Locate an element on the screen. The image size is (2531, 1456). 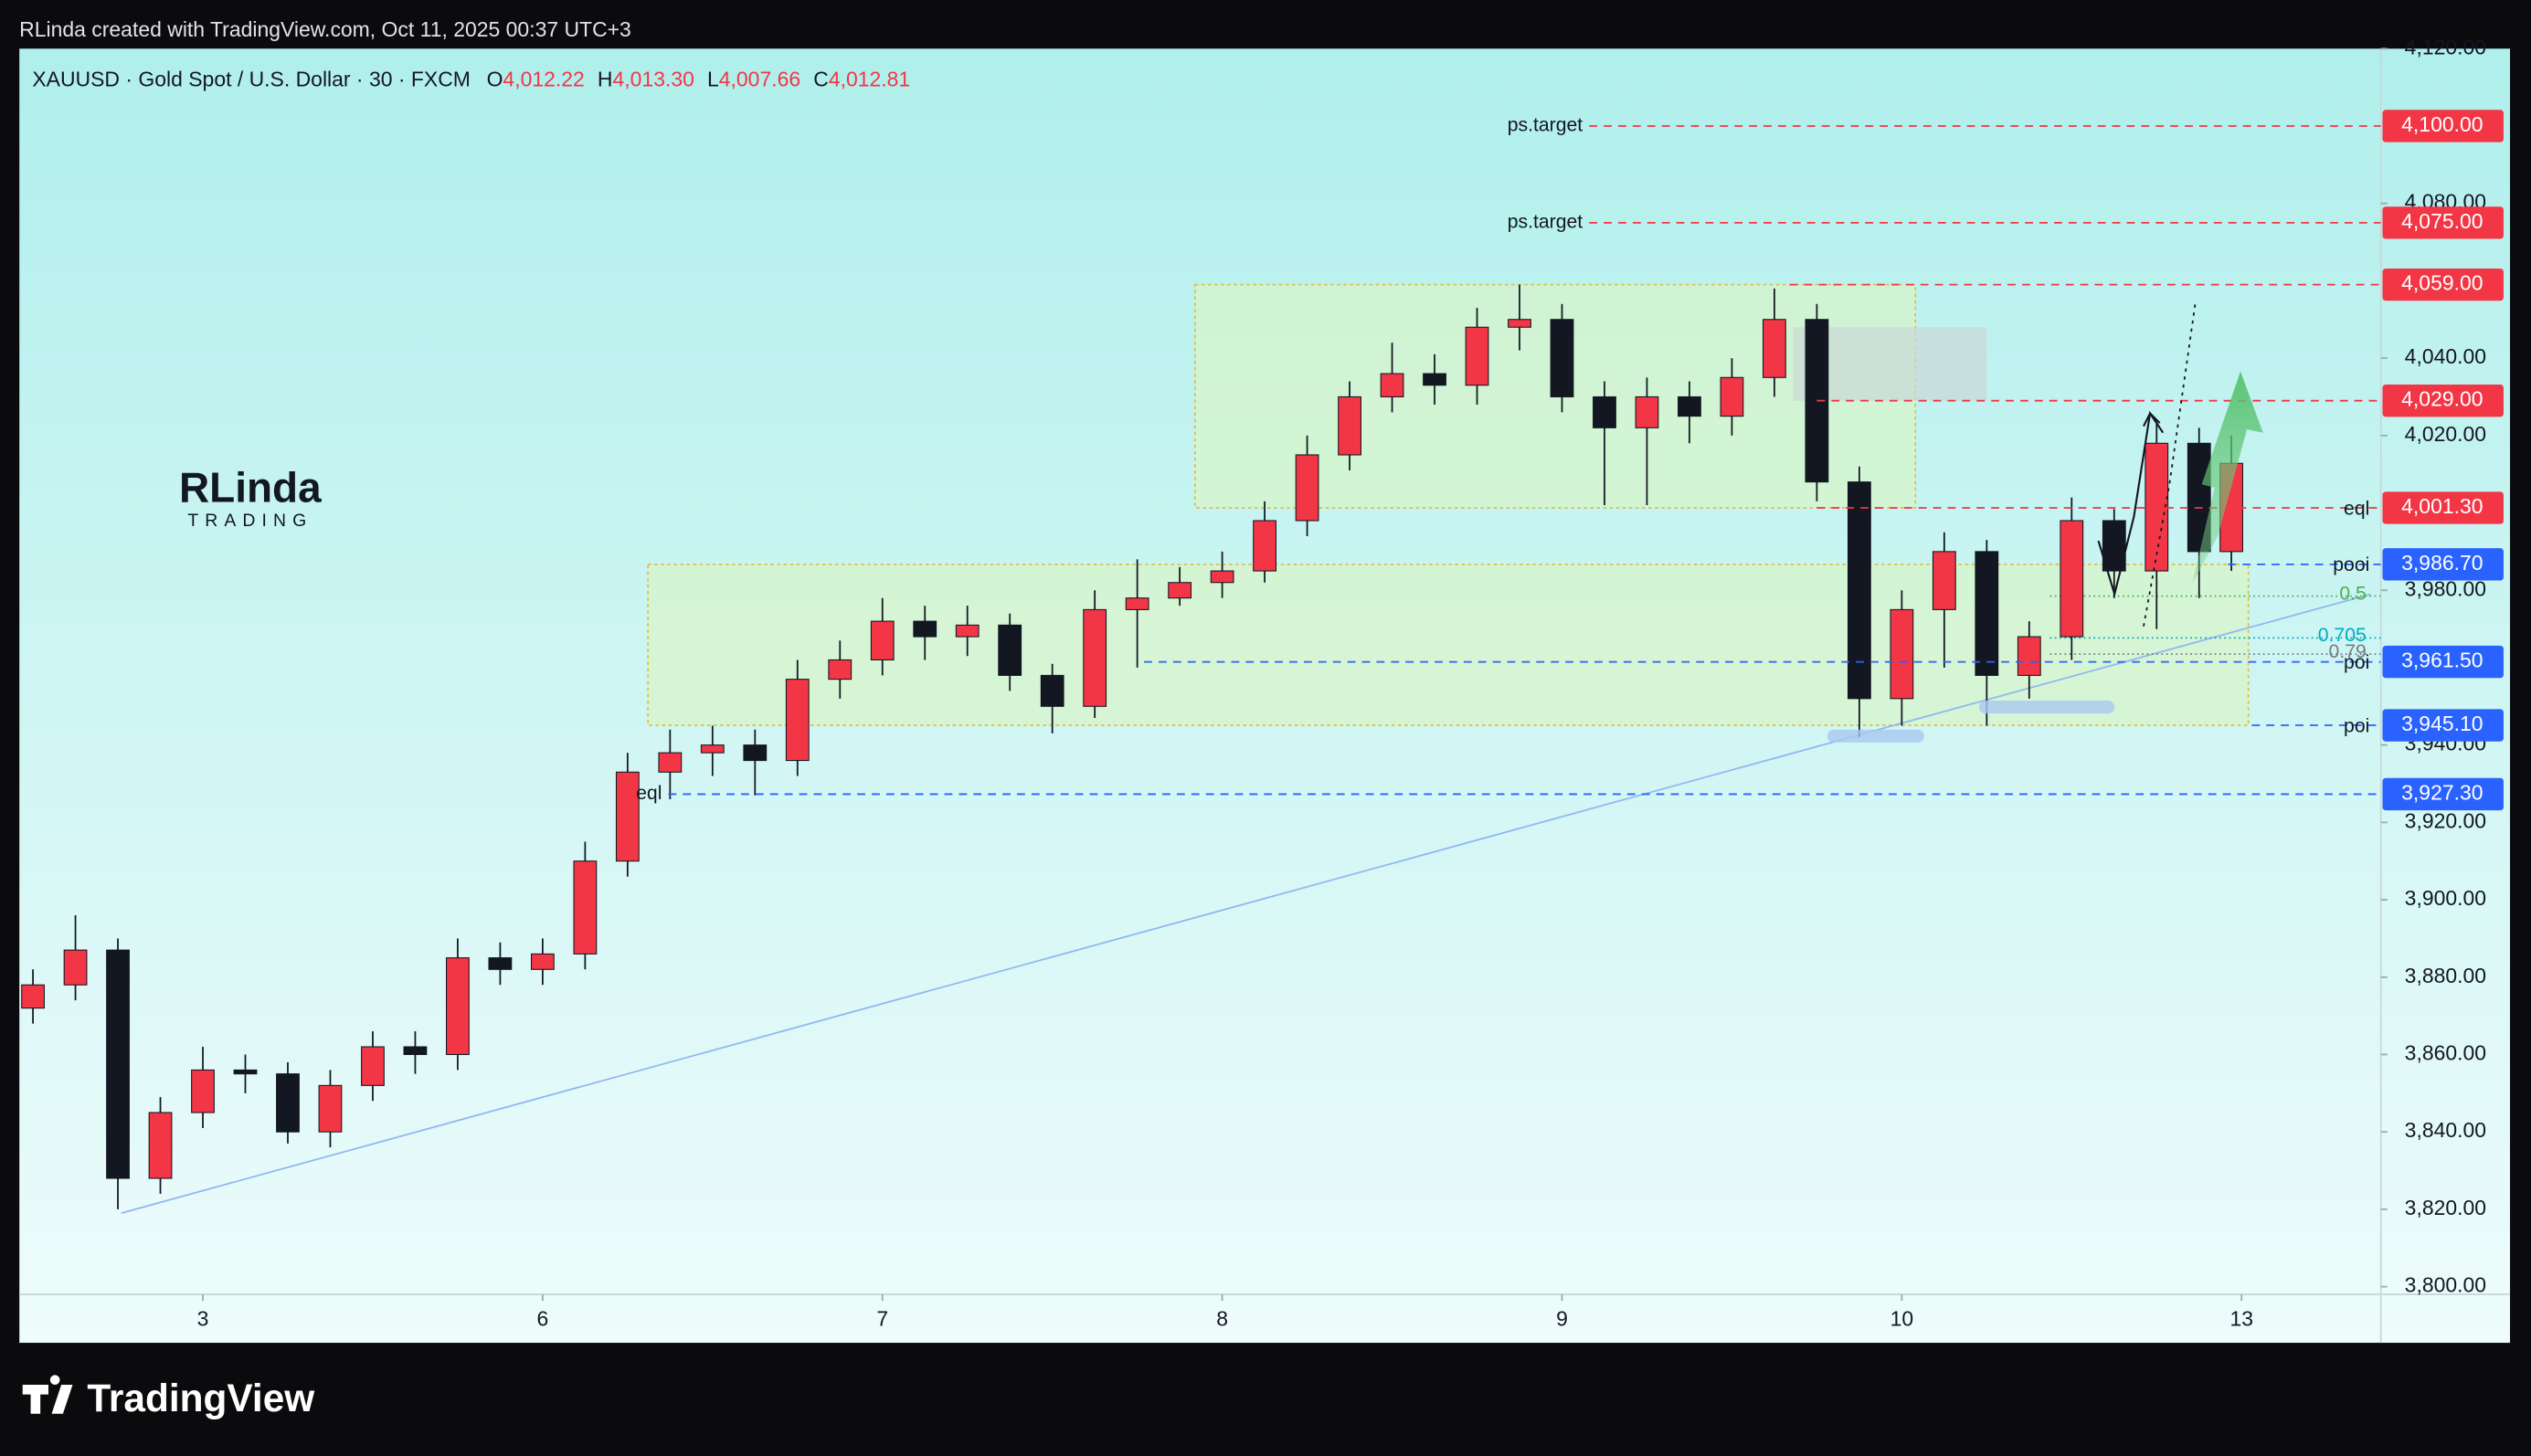
ohlc-value: 4,012.22 is located at coordinates (543, 79).